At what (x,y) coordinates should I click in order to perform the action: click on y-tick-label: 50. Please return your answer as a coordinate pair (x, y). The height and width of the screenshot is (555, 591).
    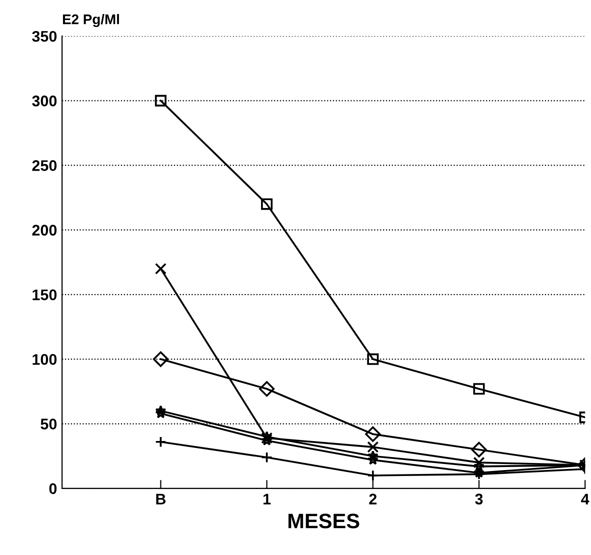
    Looking at the image, I should click on (48, 424).